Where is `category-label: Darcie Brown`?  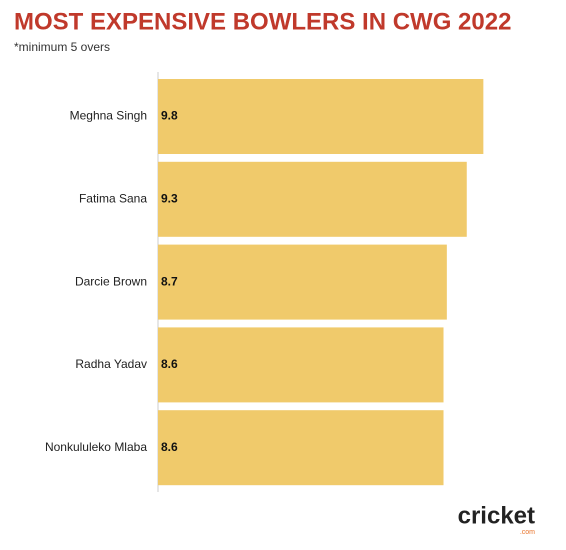
category-label: Darcie Brown is located at coordinates (111, 281).